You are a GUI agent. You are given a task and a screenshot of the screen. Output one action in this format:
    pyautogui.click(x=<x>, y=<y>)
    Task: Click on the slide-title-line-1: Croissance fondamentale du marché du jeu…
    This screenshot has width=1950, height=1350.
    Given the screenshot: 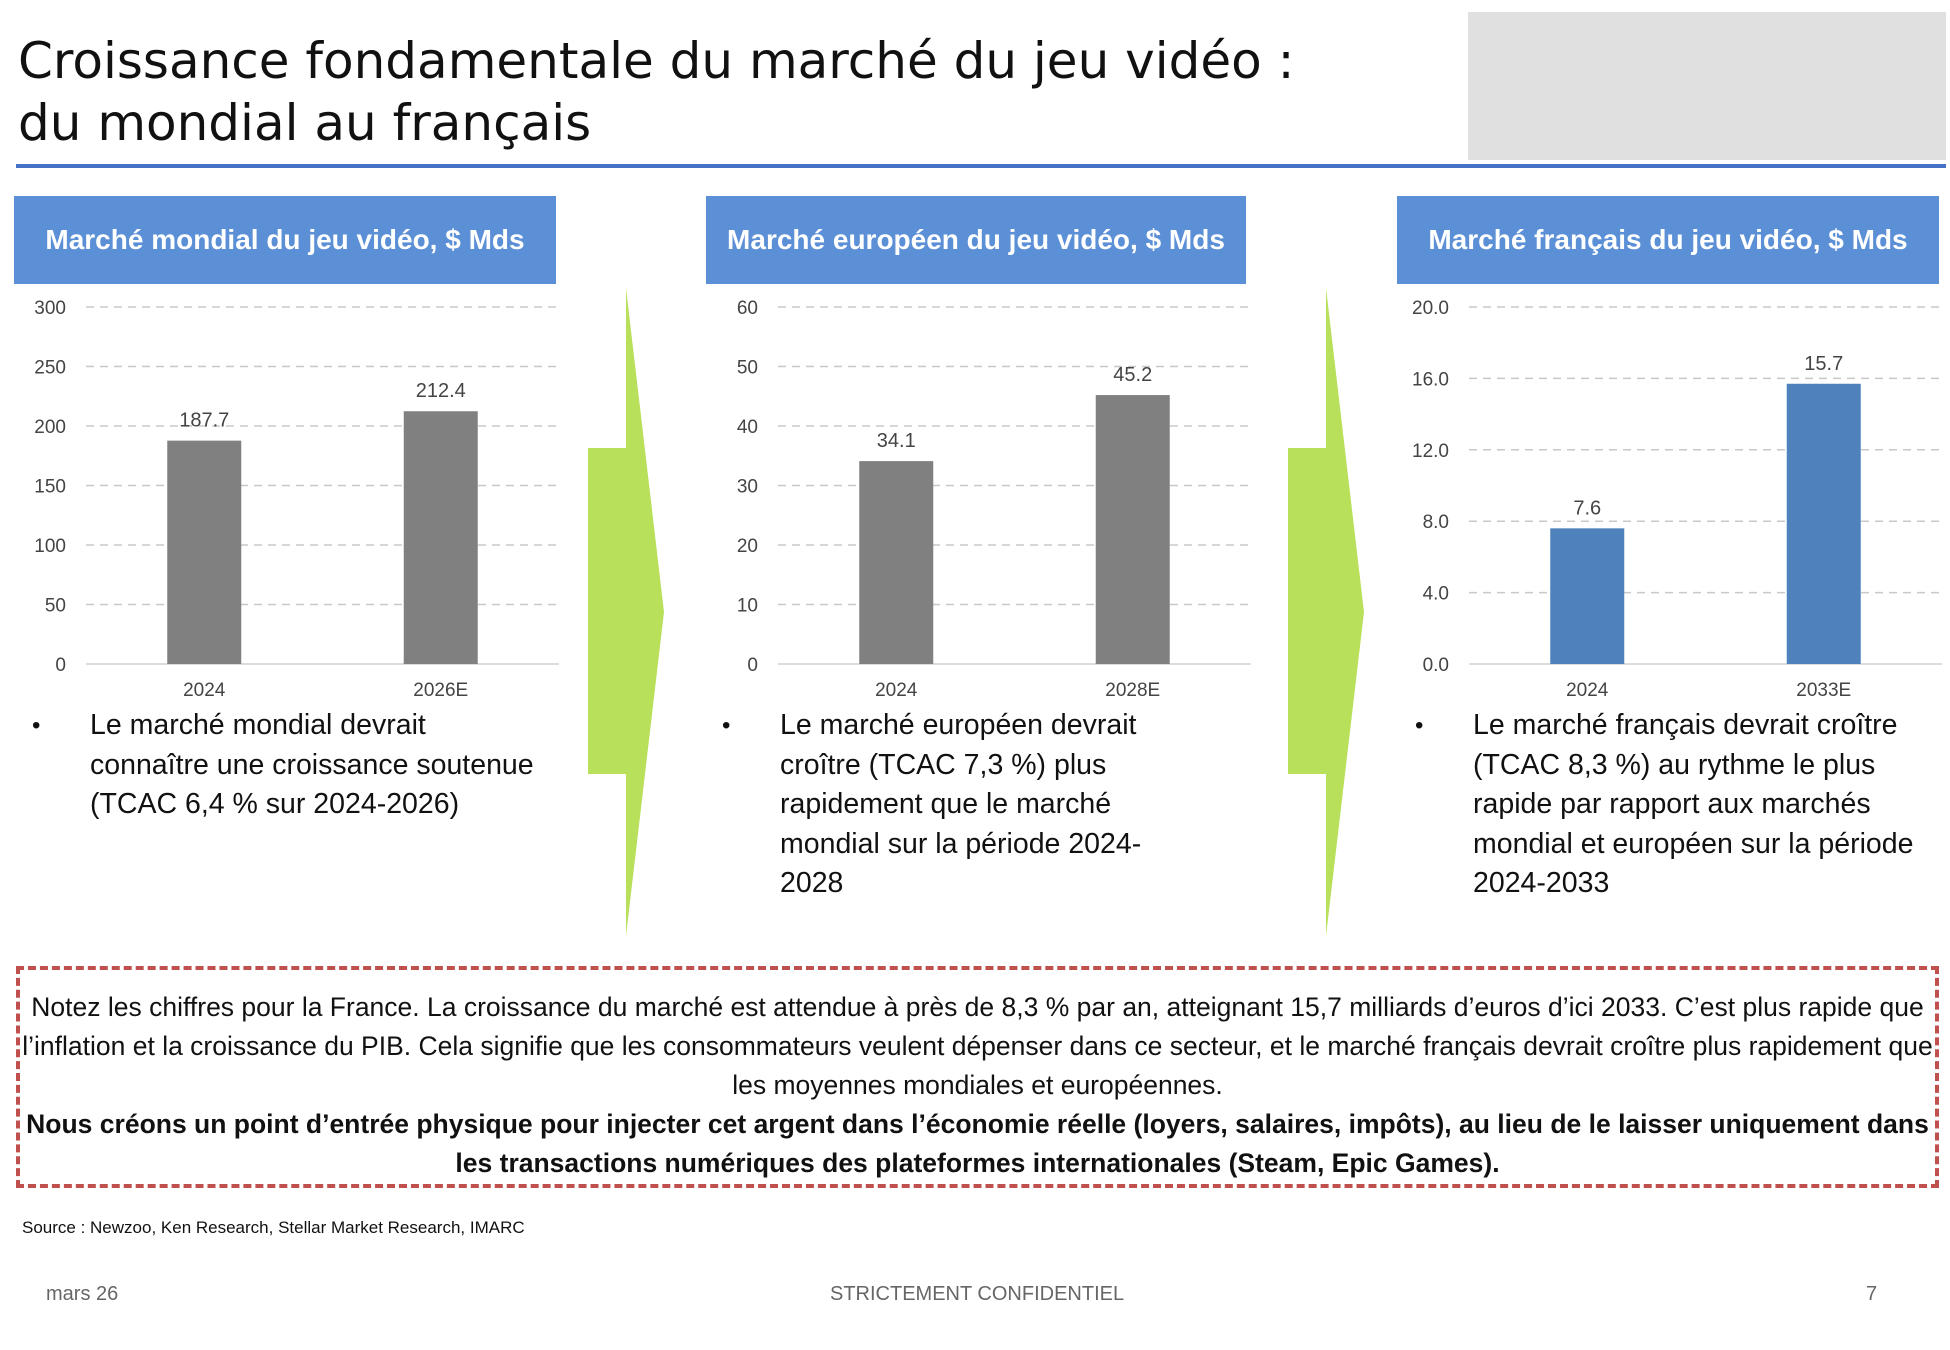 What is the action you would take?
    pyautogui.click(x=656, y=61)
    